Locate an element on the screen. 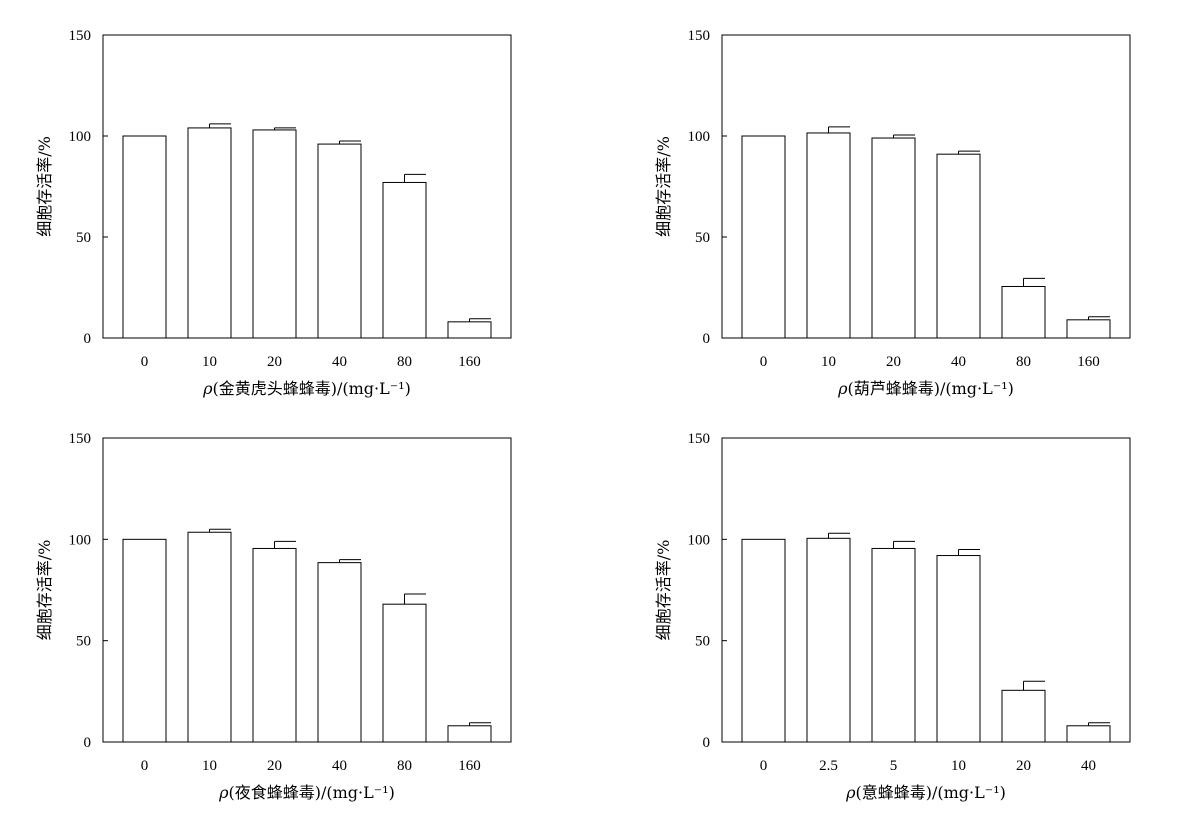 Image resolution: width=1188 pixels, height=816 pixels. x-axis-unit: (夜食蜂蜂毒)/(mg·L⁻¹) is located at coordinates (312, 792).